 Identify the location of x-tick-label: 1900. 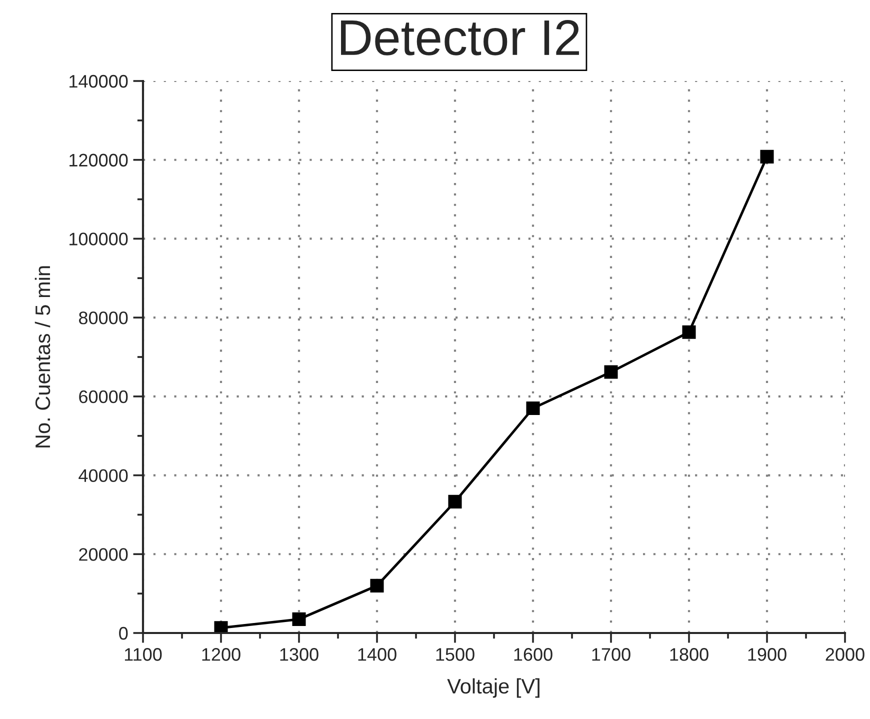
(767, 654).